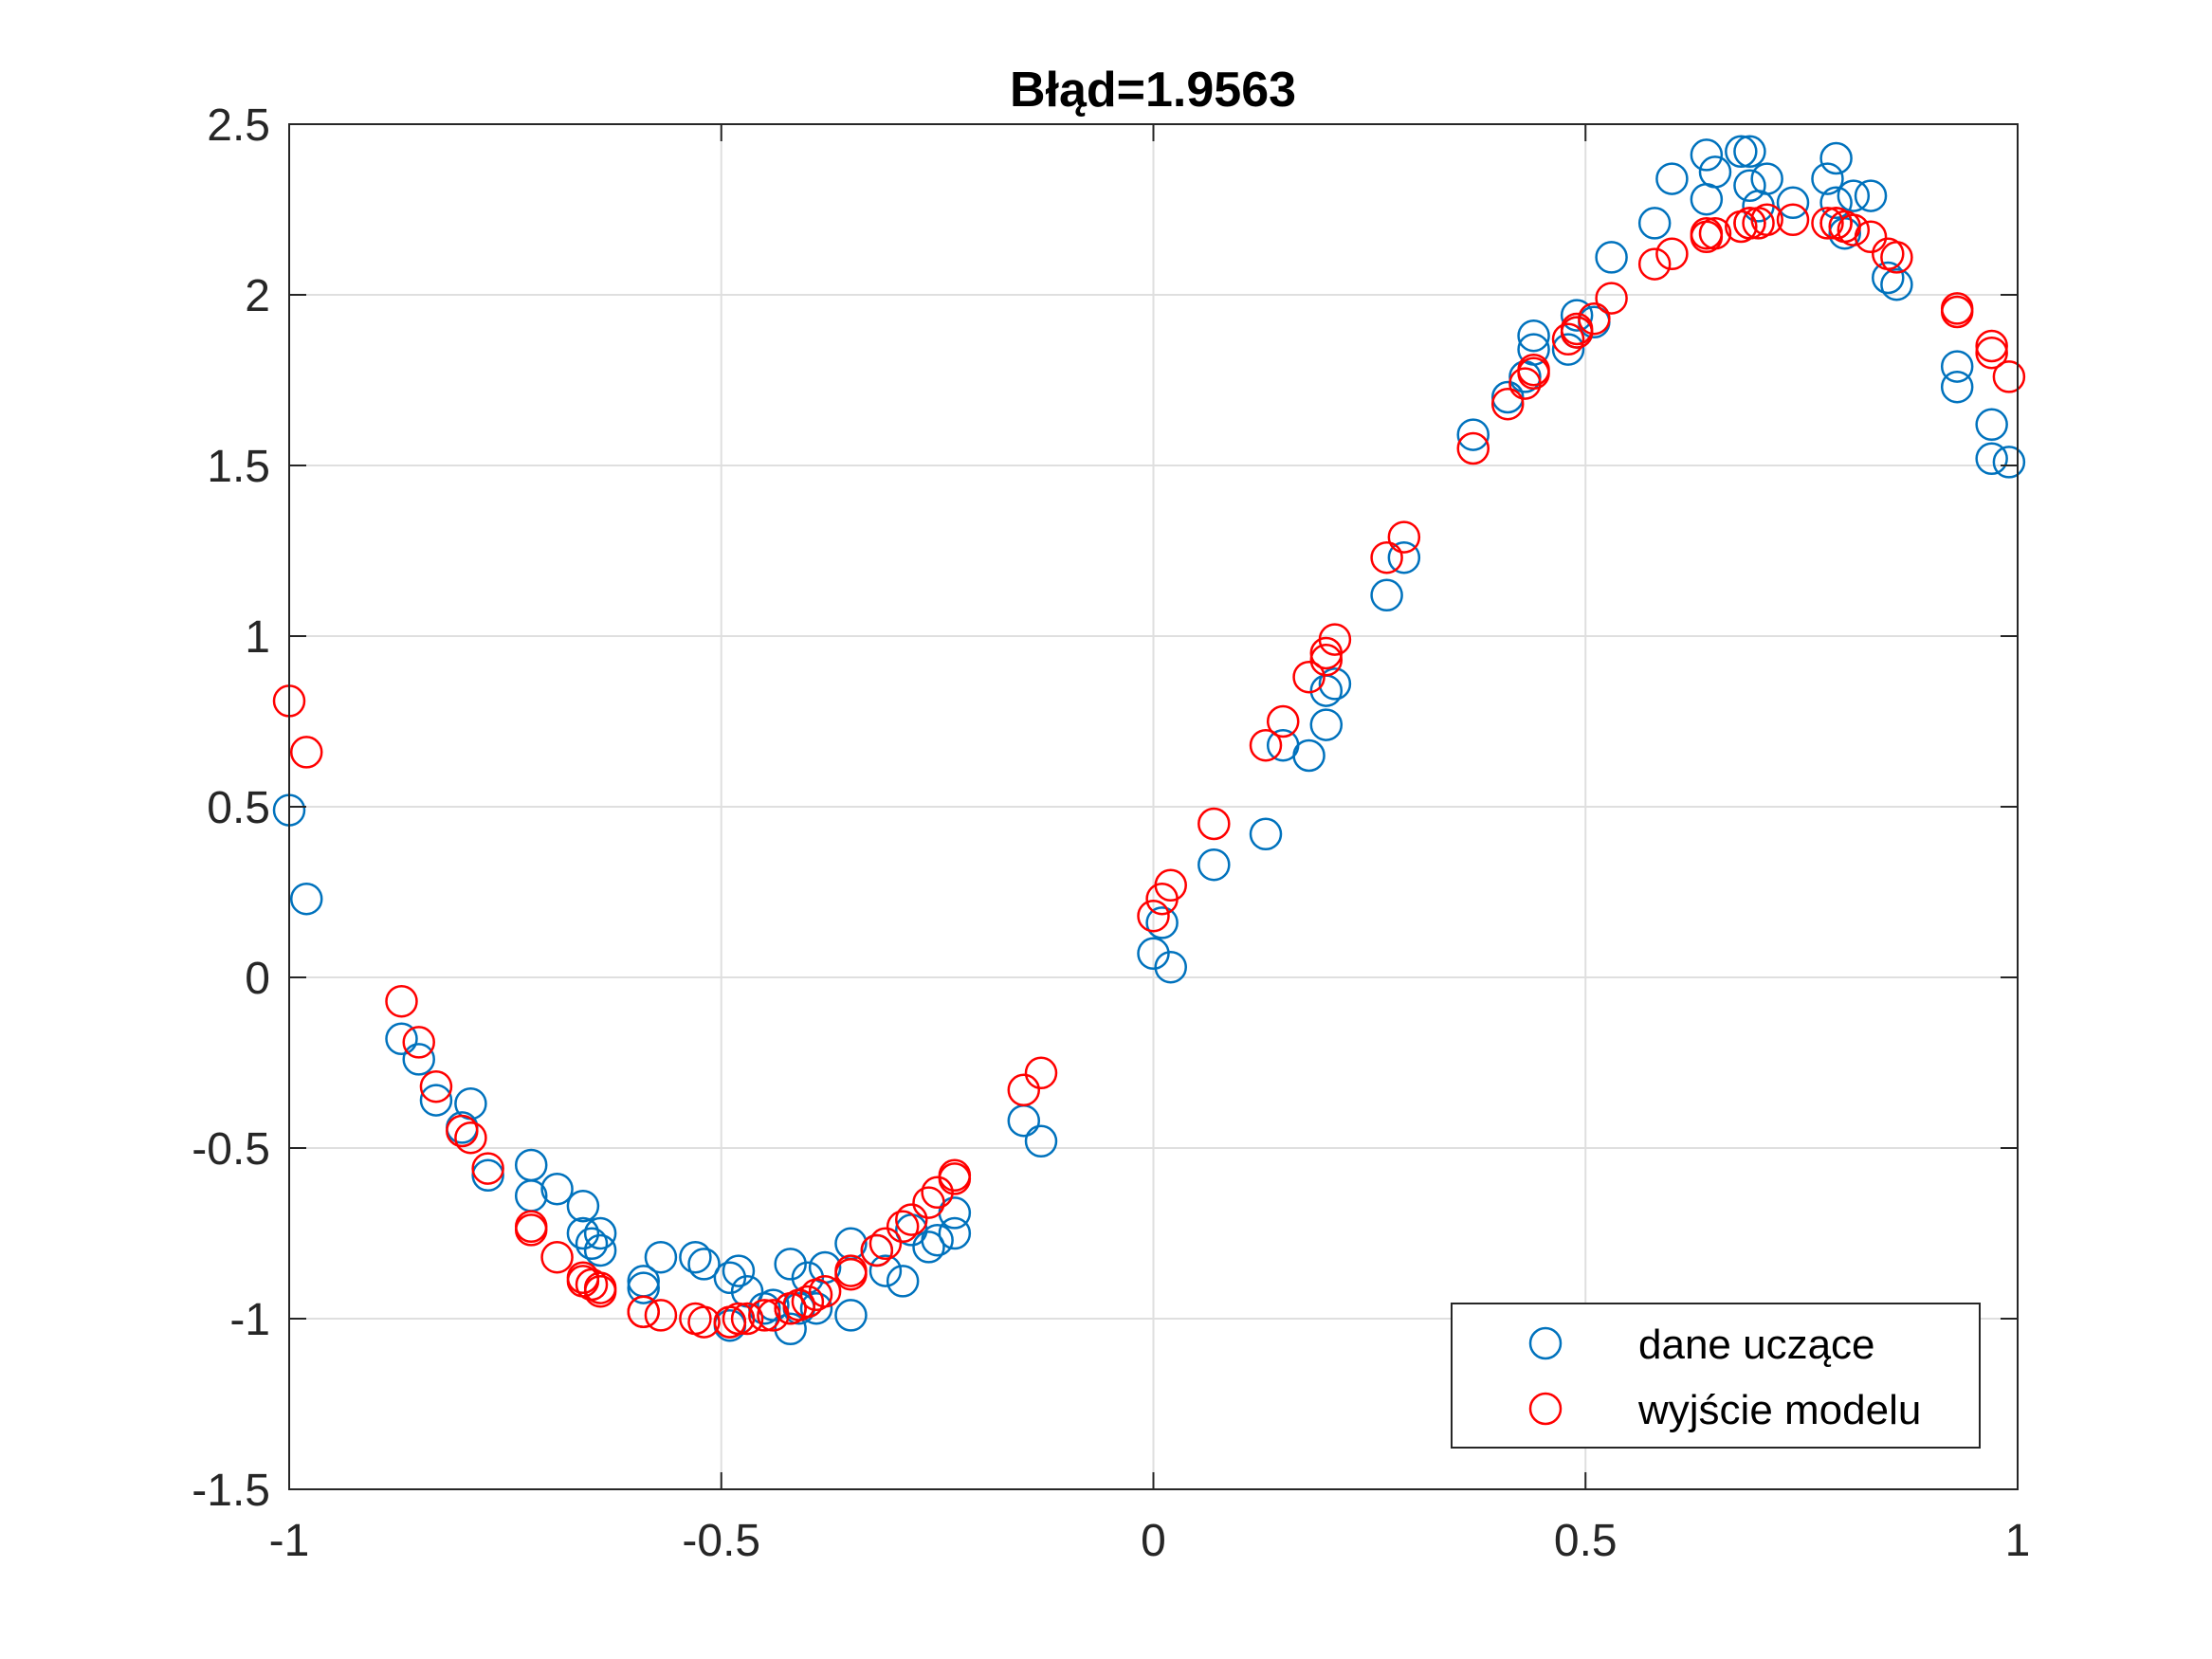 The image size is (2212, 1659). Describe the element at coordinates (231, 1149) in the screenshot. I see `y-tick-label: -0.5` at that location.